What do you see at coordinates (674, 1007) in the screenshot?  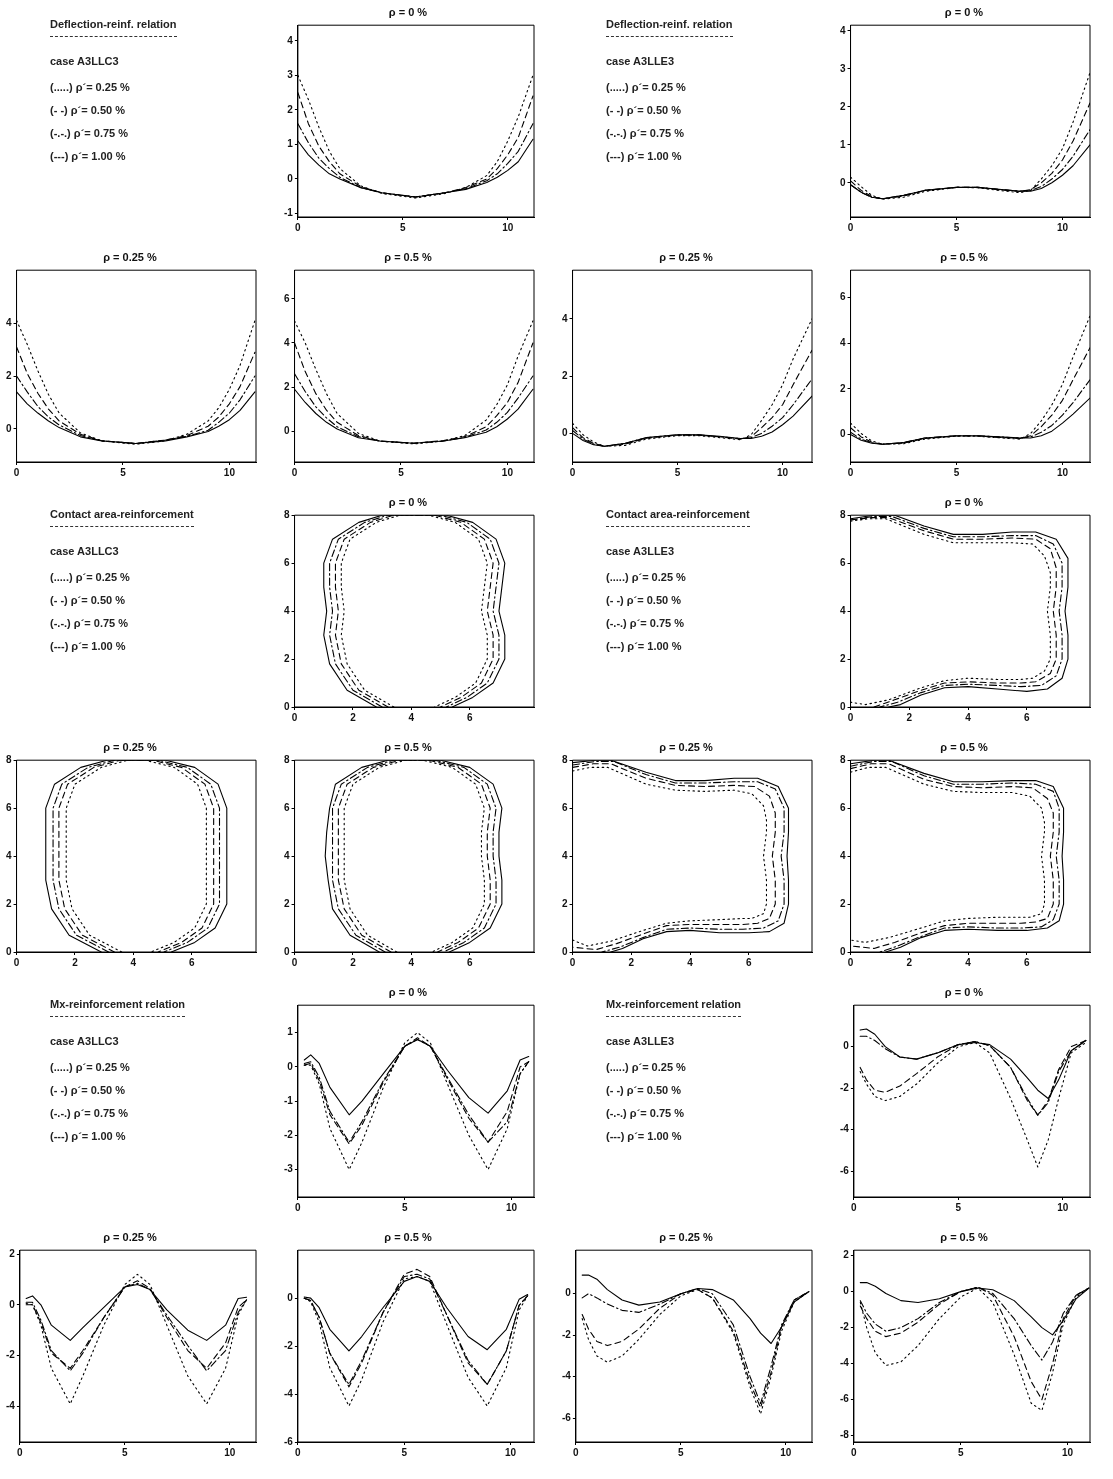 I see `text: Mx-reinforcement relation` at bounding box center [674, 1007].